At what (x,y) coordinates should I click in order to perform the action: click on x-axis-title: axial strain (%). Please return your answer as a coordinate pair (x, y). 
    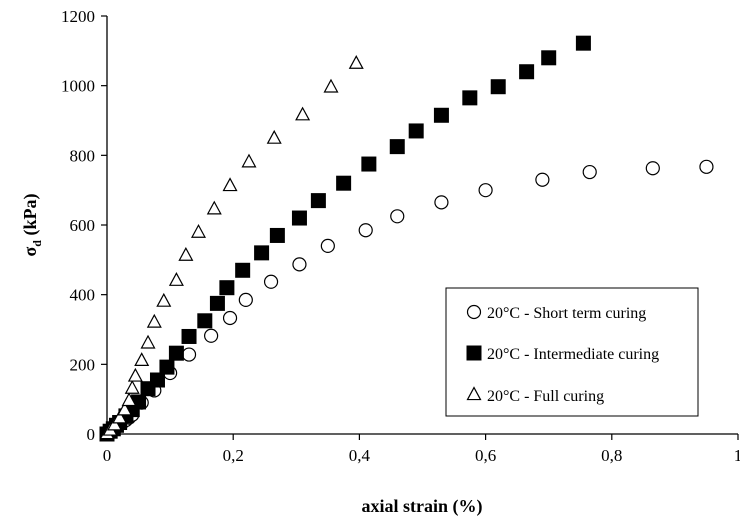
    Looking at the image, I should click on (422, 506).